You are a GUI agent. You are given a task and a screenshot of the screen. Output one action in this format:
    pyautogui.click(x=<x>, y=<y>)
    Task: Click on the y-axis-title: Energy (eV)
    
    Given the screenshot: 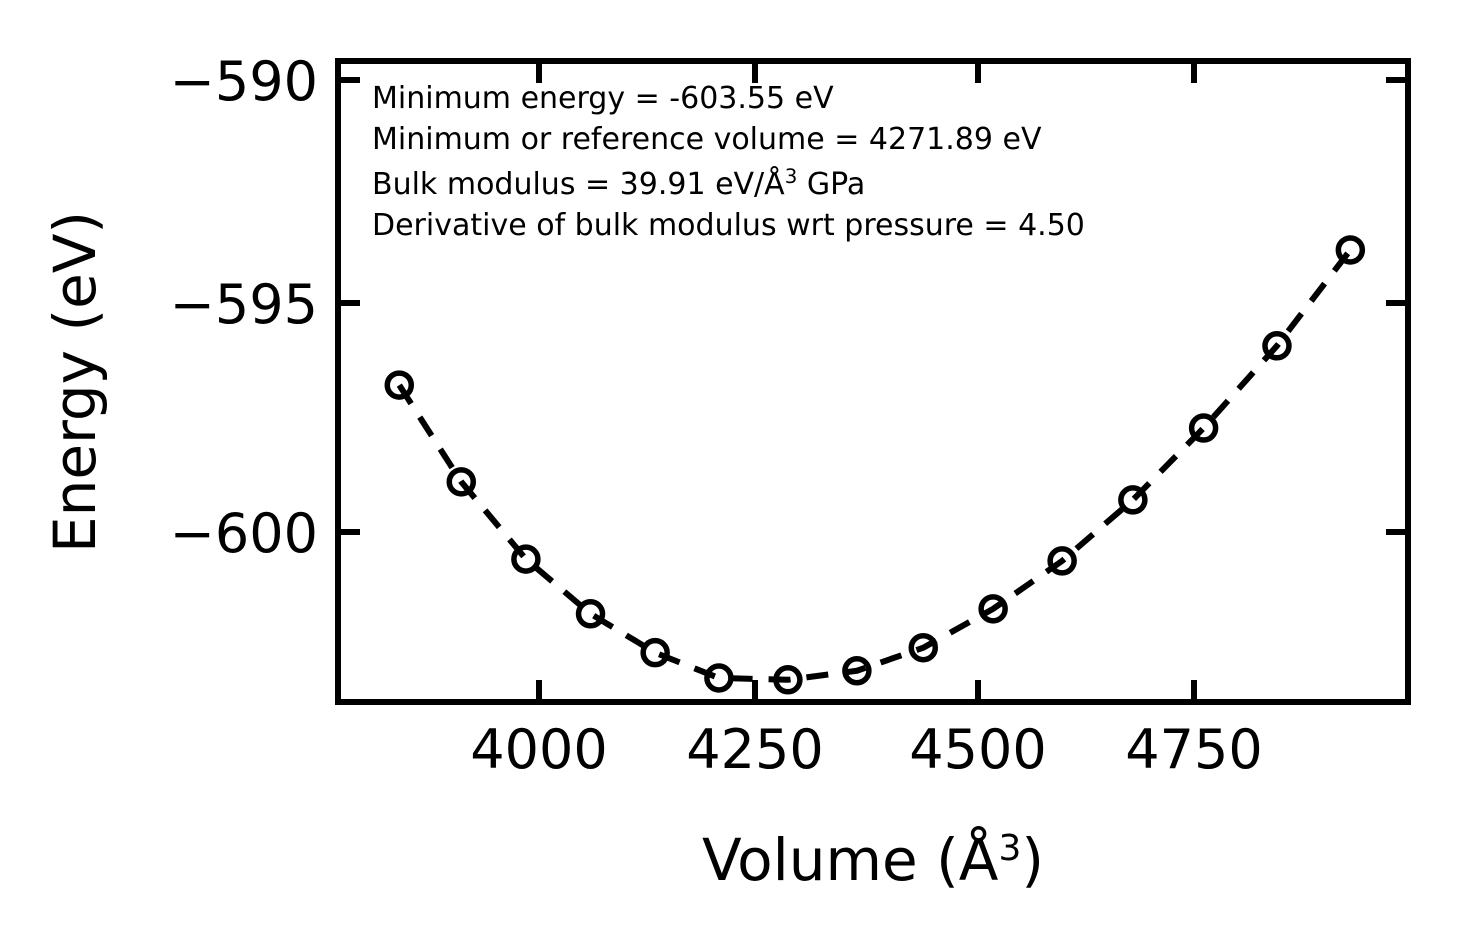 What is the action you would take?
    pyautogui.click(x=75, y=382)
    